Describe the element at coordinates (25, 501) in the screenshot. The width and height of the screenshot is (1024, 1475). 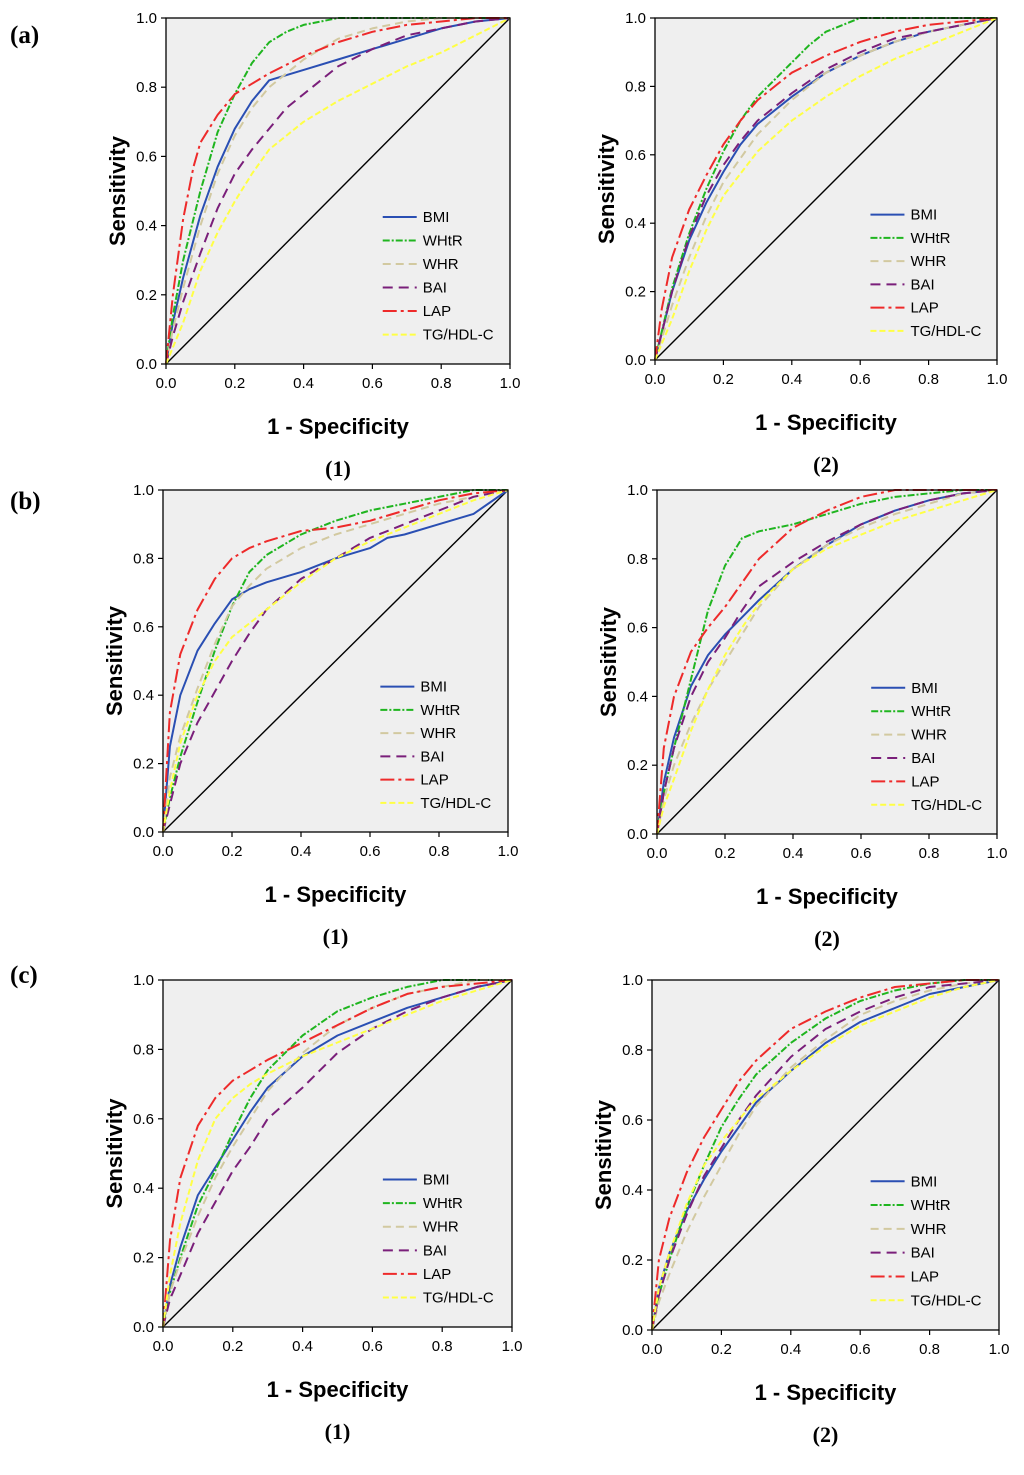
I see `row-label-b: (b)` at that location.